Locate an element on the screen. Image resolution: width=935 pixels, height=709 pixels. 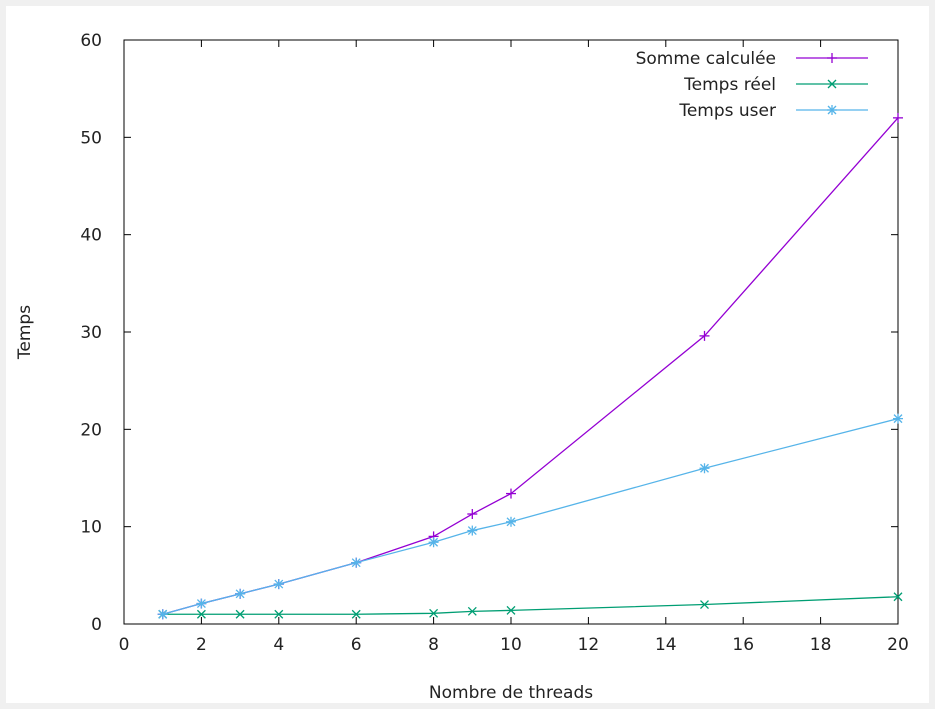
x-tick-label: 18 is located at coordinates (821, 645).